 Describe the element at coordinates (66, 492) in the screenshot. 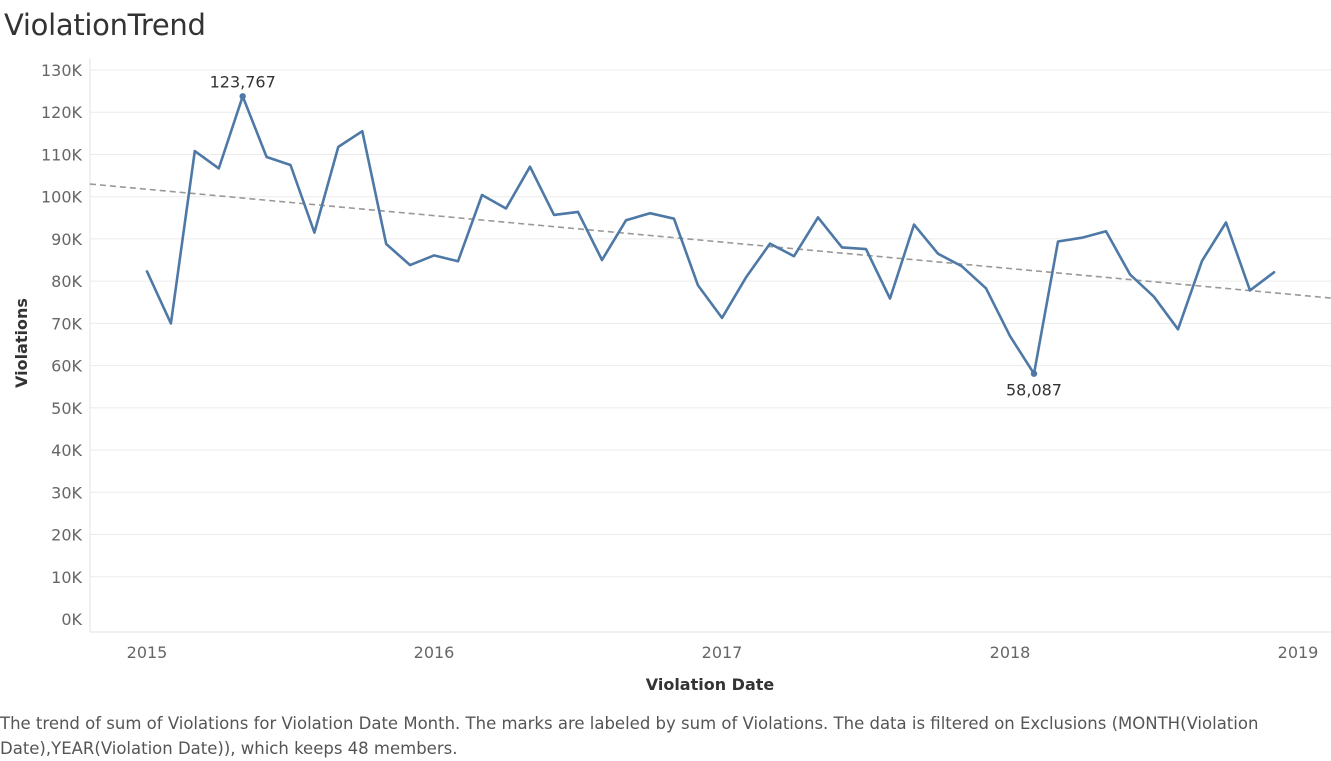

I see `y-tick-label: 30K` at that location.